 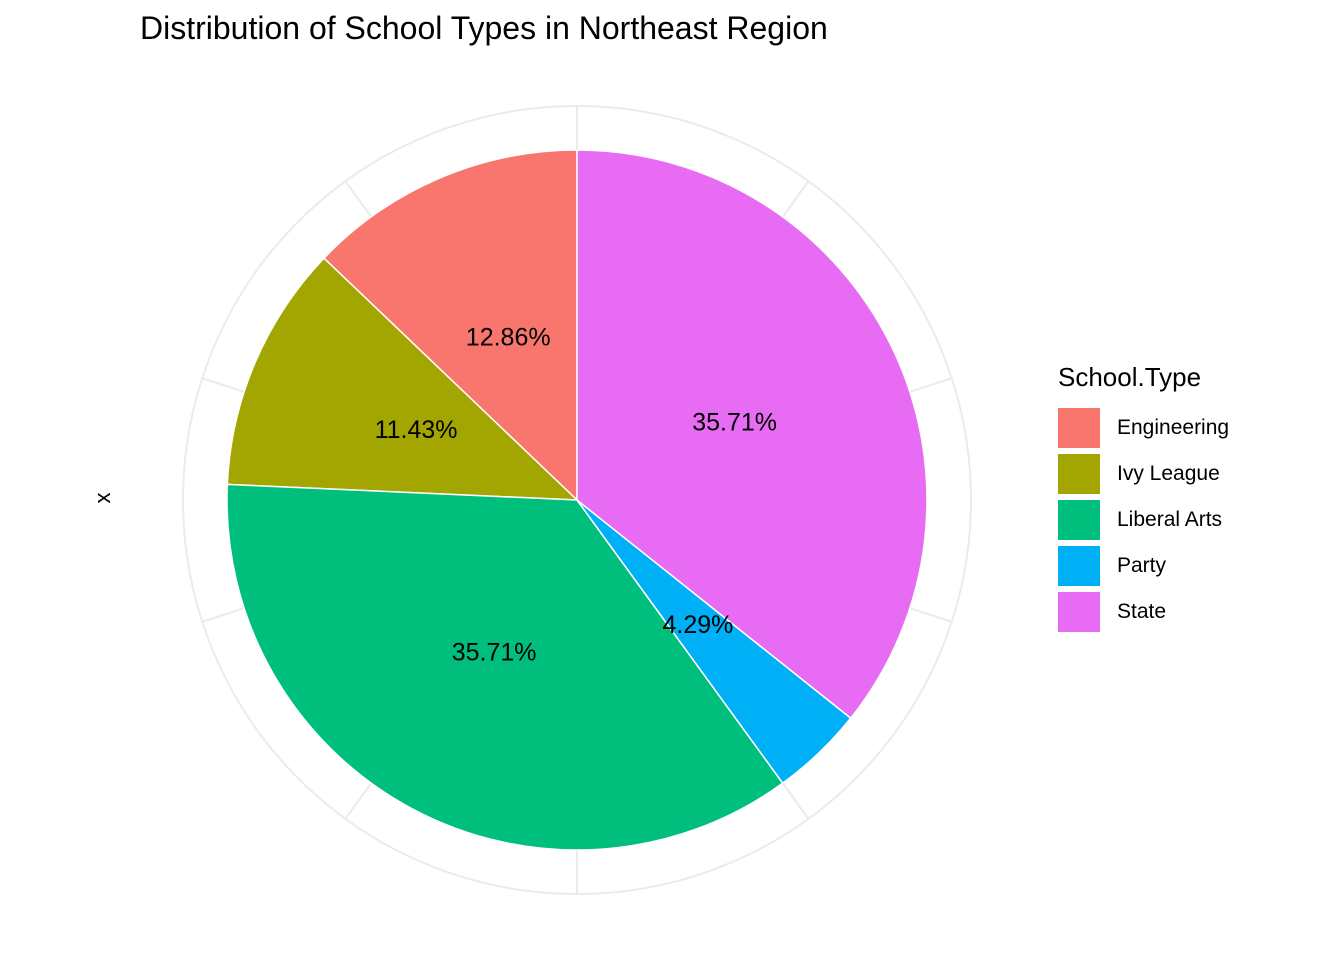 I want to click on legend-title: School.Type, so click(x=1130, y=377).